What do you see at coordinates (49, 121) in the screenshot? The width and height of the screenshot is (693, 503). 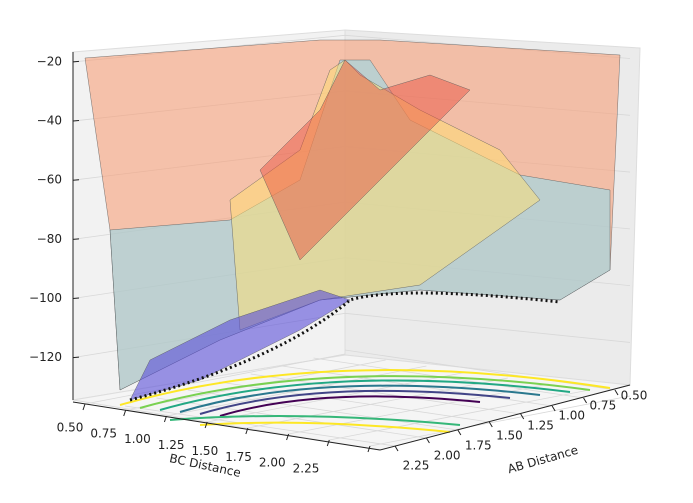 I see `z-tick-label: −40` at bounding box center [49, 121].